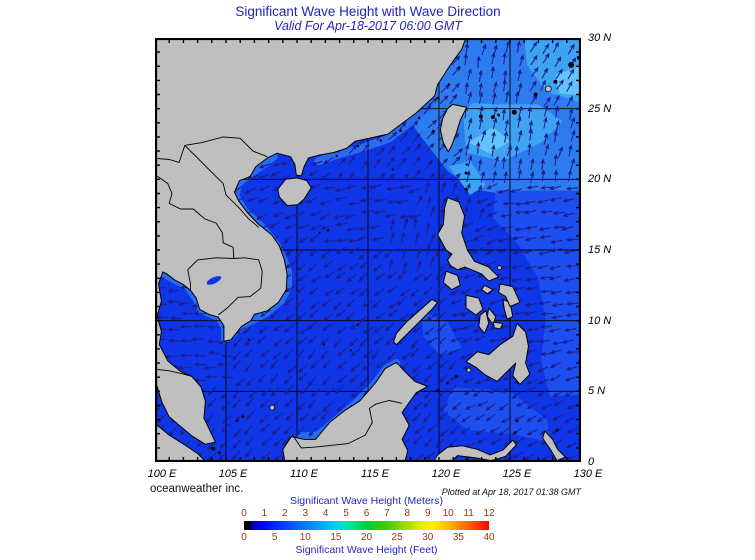 The width and height of the screenshot is (755, 560). I want to click on lat-tick-label: 20 N, so click(600, 179).